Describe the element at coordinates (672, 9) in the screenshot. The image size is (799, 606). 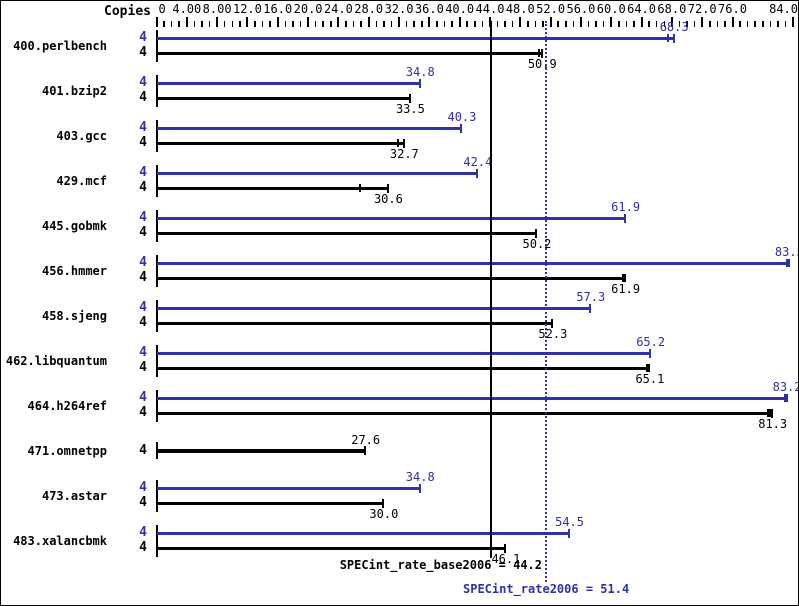
I see `axis-tick-label: 68.0` at that location.